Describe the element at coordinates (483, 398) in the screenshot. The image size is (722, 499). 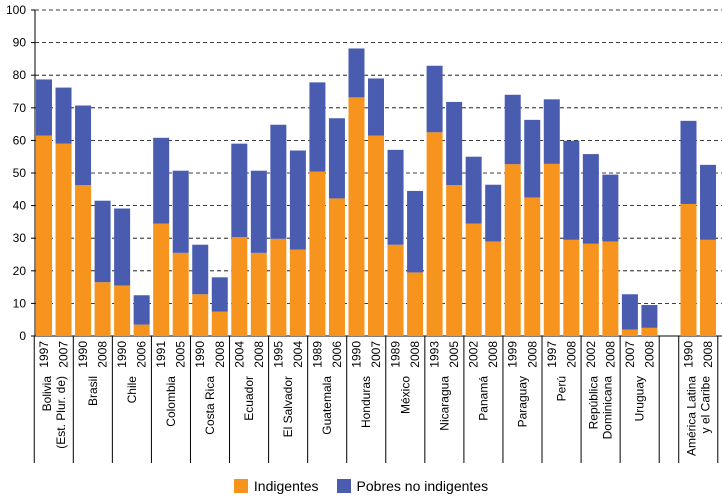
I see `x-group-label-panama: Panamá` at that location.